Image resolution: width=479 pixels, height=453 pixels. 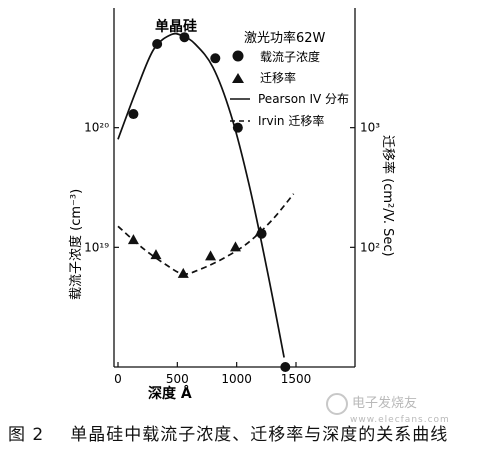 What do you see at coordinates (96, 247) in the screenshot?
I see `left-tick-label: 10¹⁹` at bounding box center [96, 247].